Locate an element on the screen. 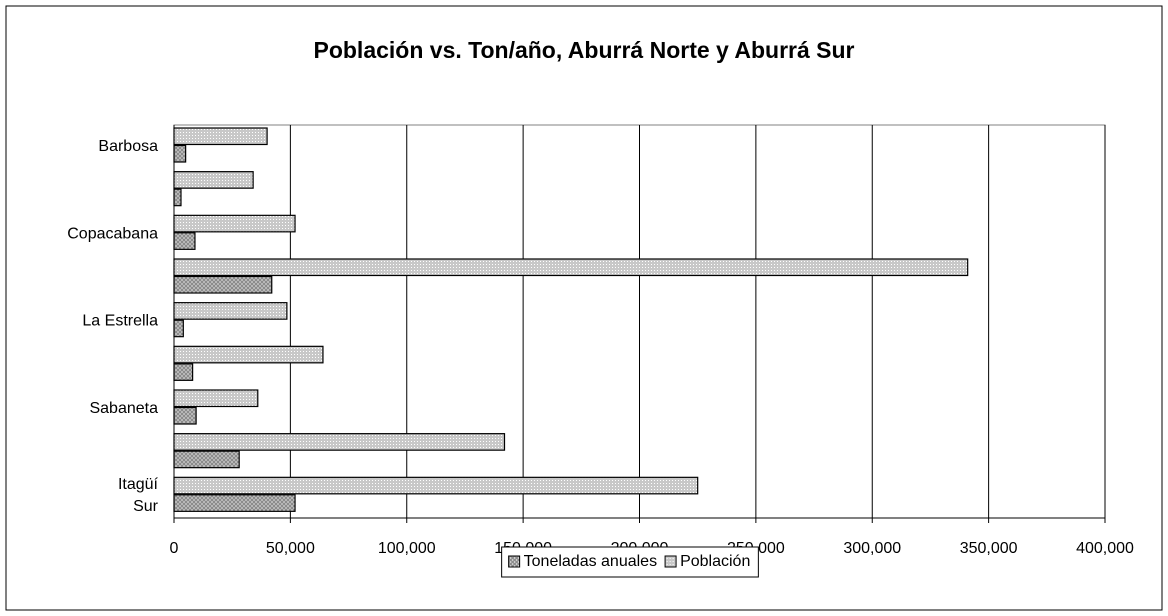  legend-label: Toneladas anuales is located at coordinates (590, 561).